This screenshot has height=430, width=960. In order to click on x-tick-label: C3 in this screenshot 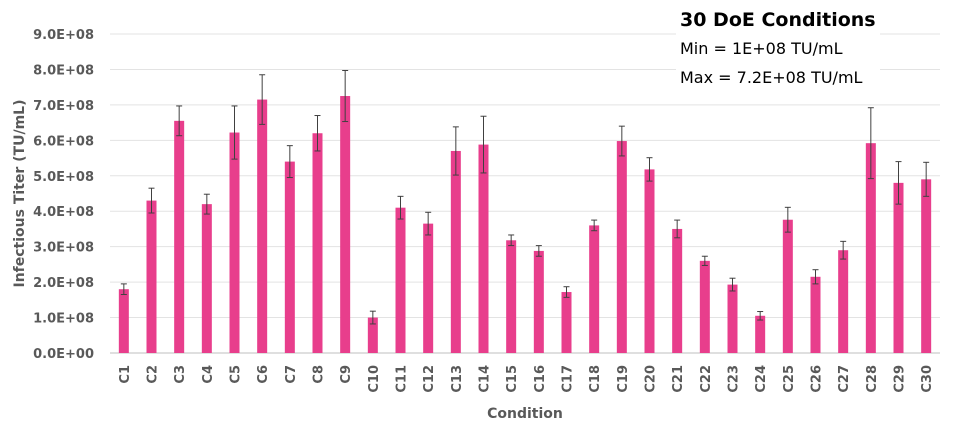, I will do `click(180, 374)`.